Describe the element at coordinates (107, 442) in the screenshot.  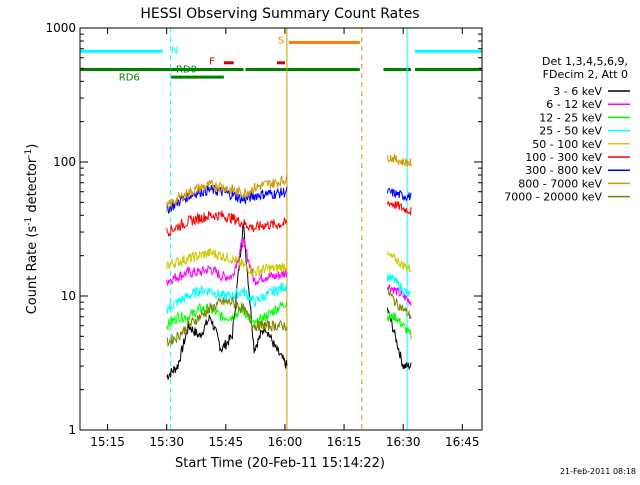
I see `x-tick-label: 15:15` at that location.